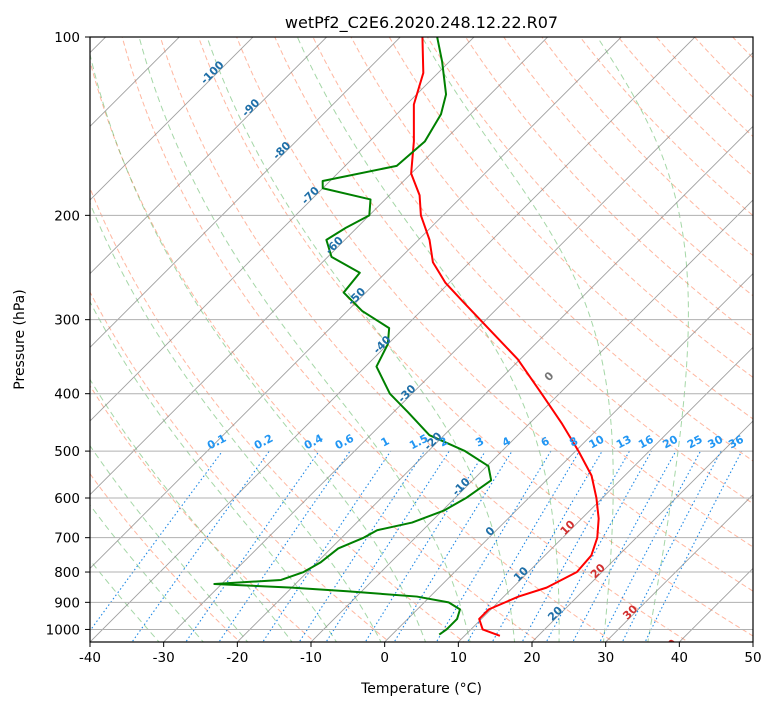  What do you see at coordinates (695, 442) in the screenshot?
I see `mixing-ratio-label: 25` at bounding box center [695, 442].